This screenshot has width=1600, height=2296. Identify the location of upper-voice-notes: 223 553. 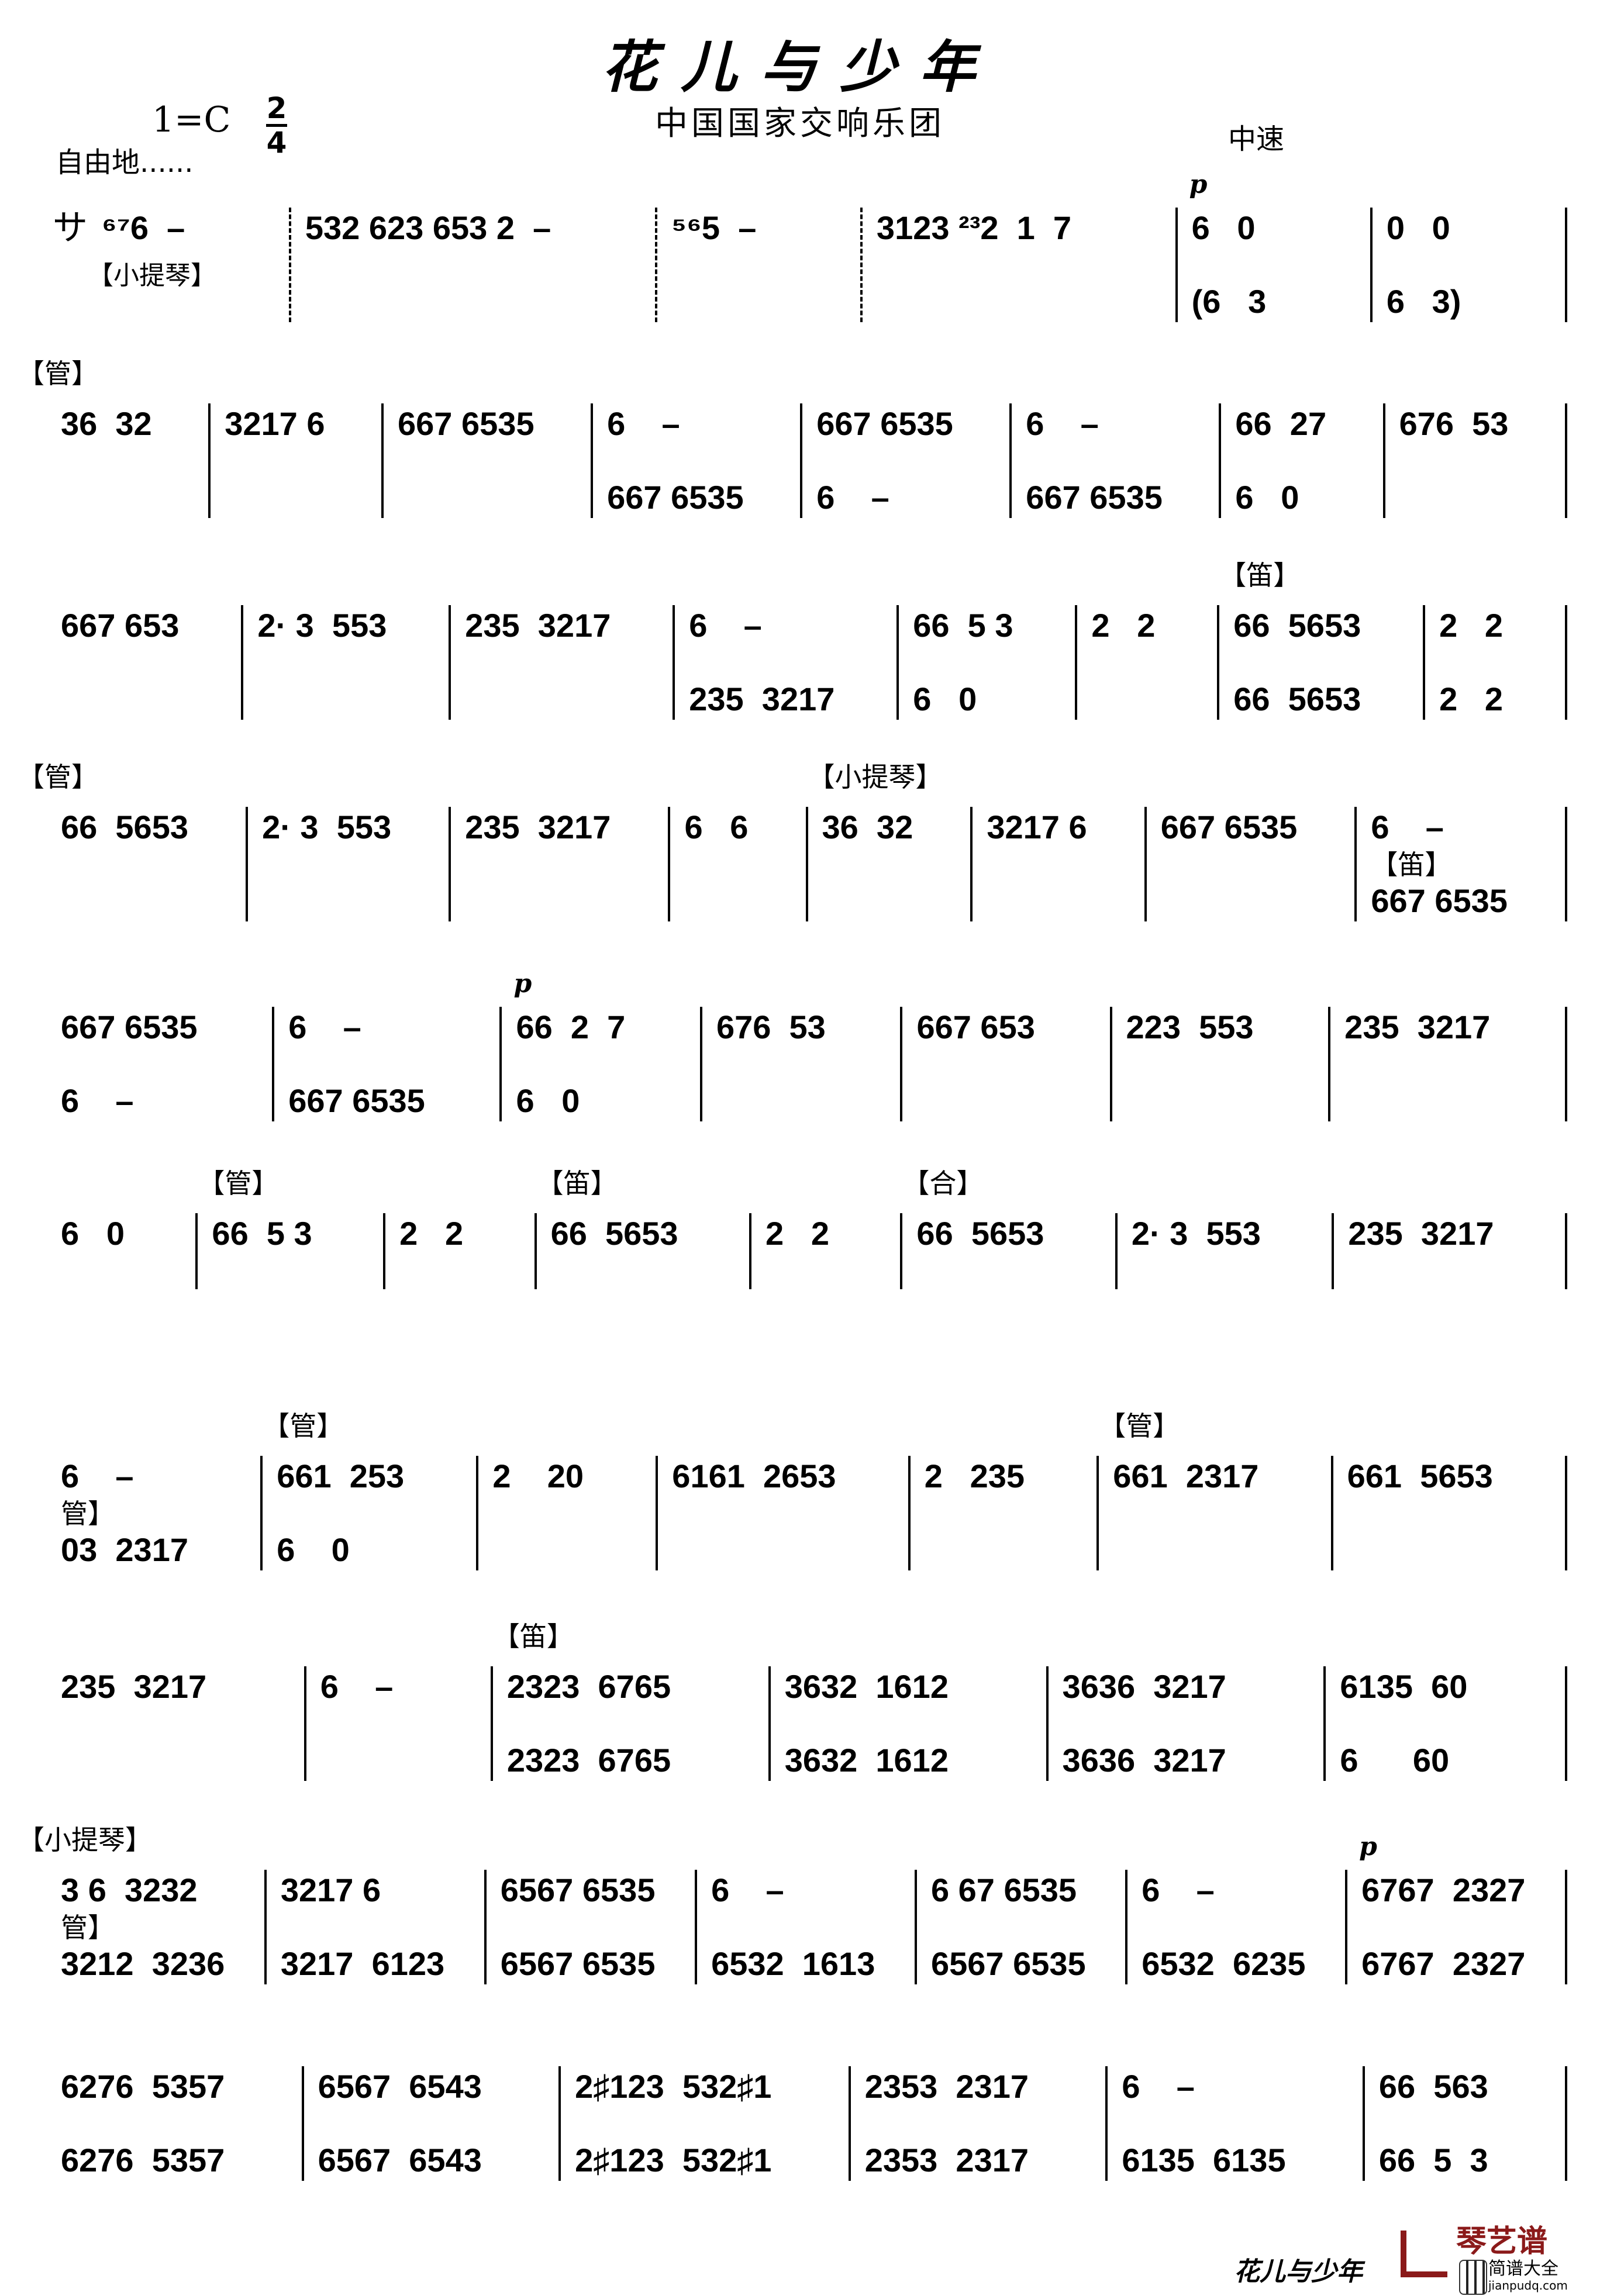
(1190, 1027).